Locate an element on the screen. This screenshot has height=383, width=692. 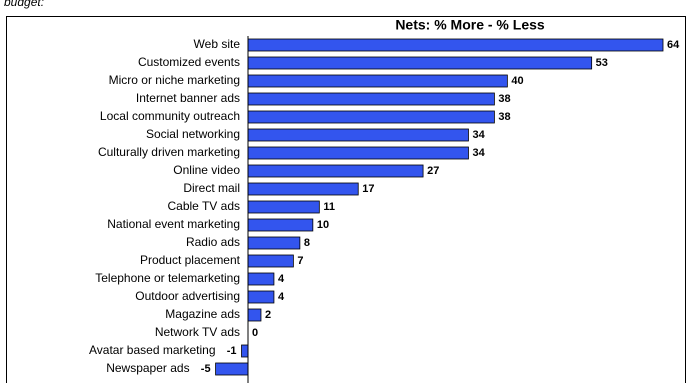
category-label: Local community outreach is located at coordinates (170, 116).